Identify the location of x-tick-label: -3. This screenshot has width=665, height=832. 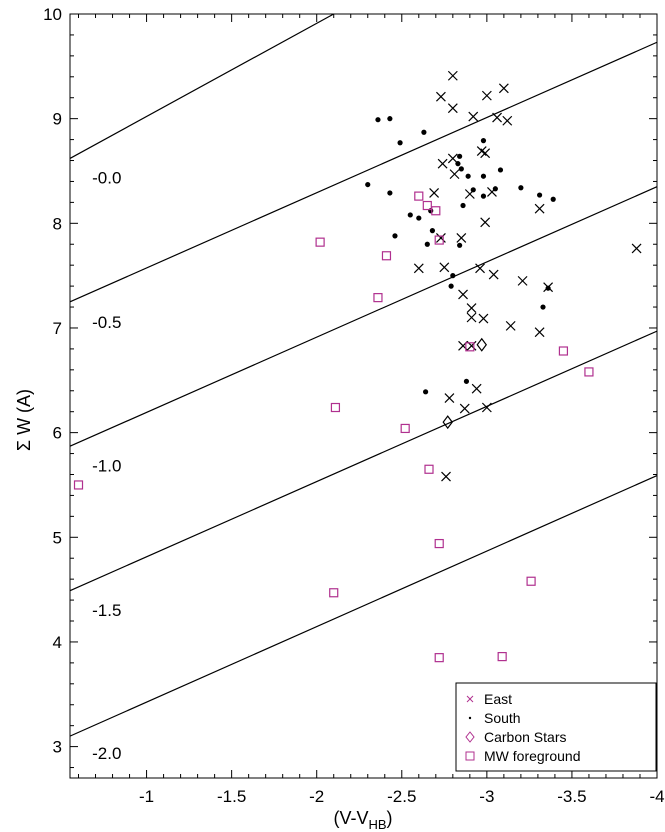
(486, 796).